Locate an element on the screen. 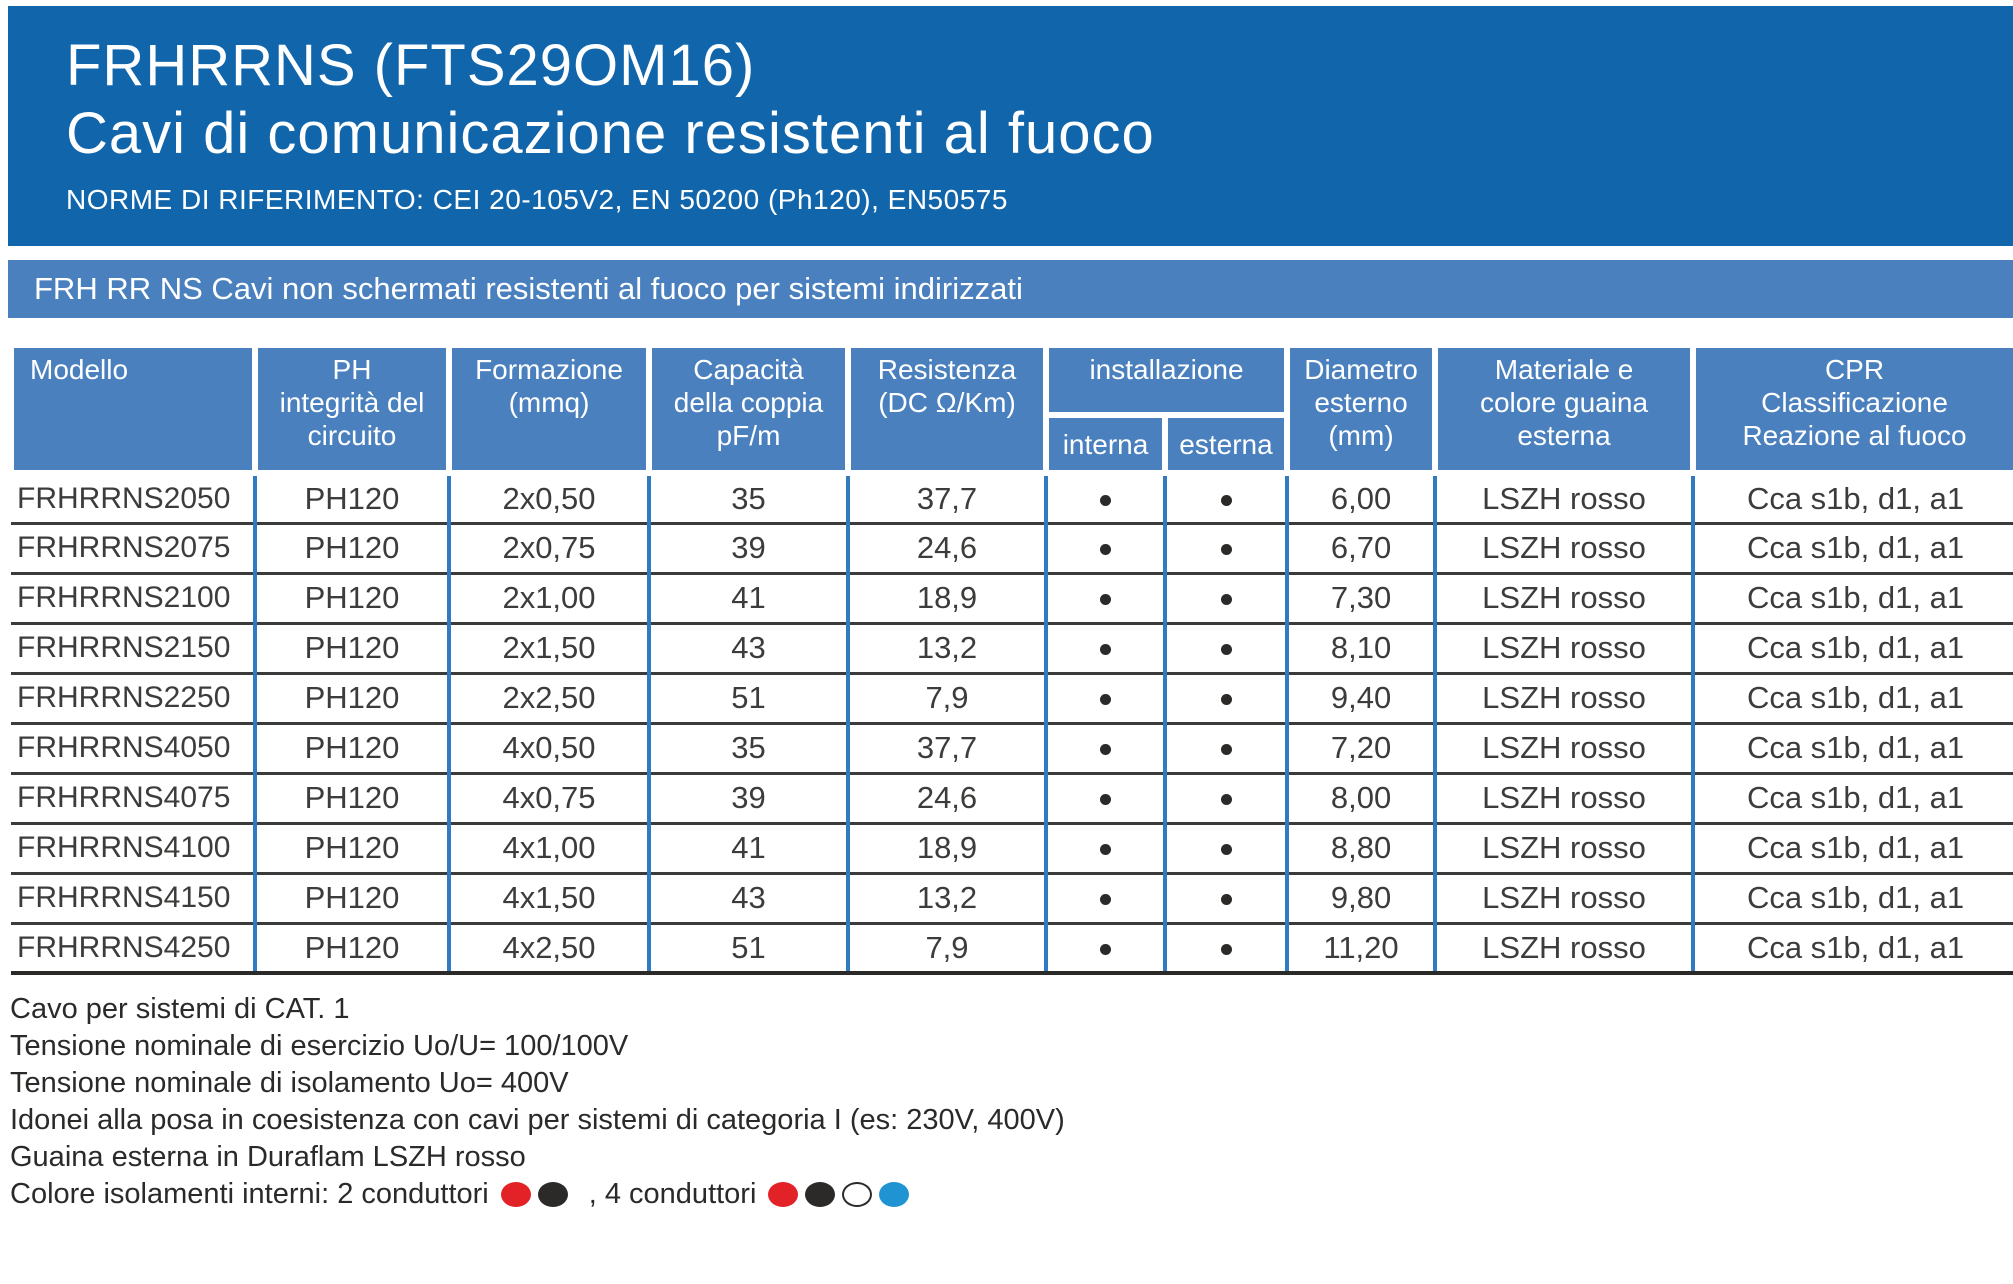 Image resolution: width=2013 pixels, height=1284 pixels. cell-formazione: 4x1,00 is located at coordinates (548, 849).